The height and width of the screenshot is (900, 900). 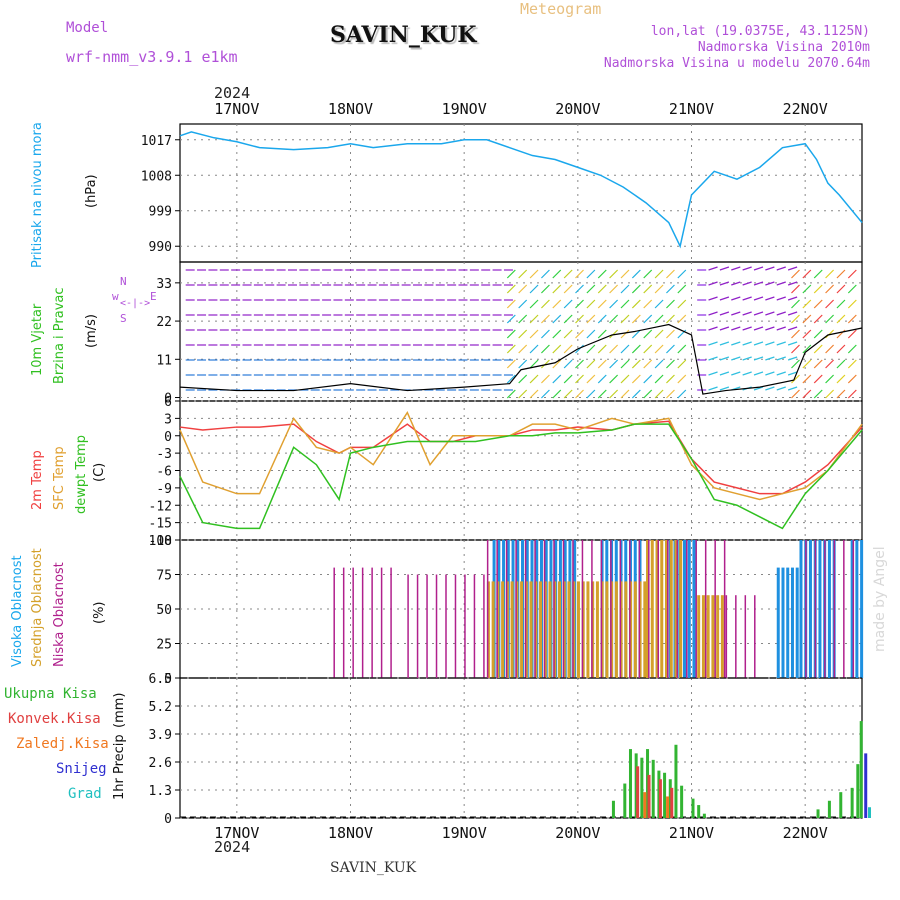 I want to click on footer-station: SAVIN_KUK, so click(x=373, y=868).